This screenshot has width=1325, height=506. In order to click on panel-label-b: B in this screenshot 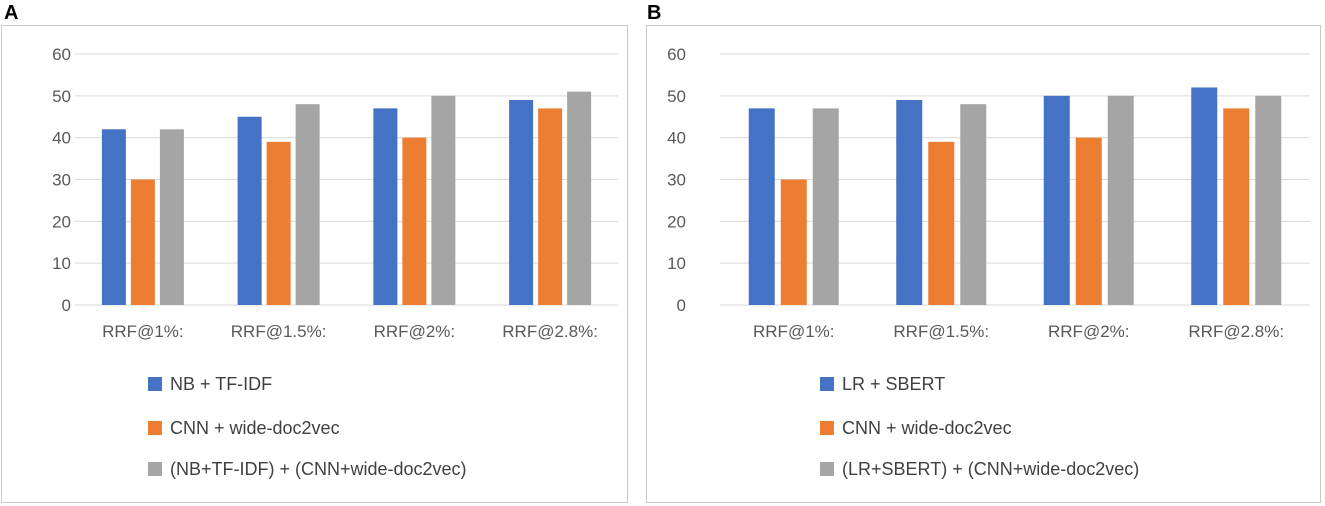, I will do `click(654, 13)`.